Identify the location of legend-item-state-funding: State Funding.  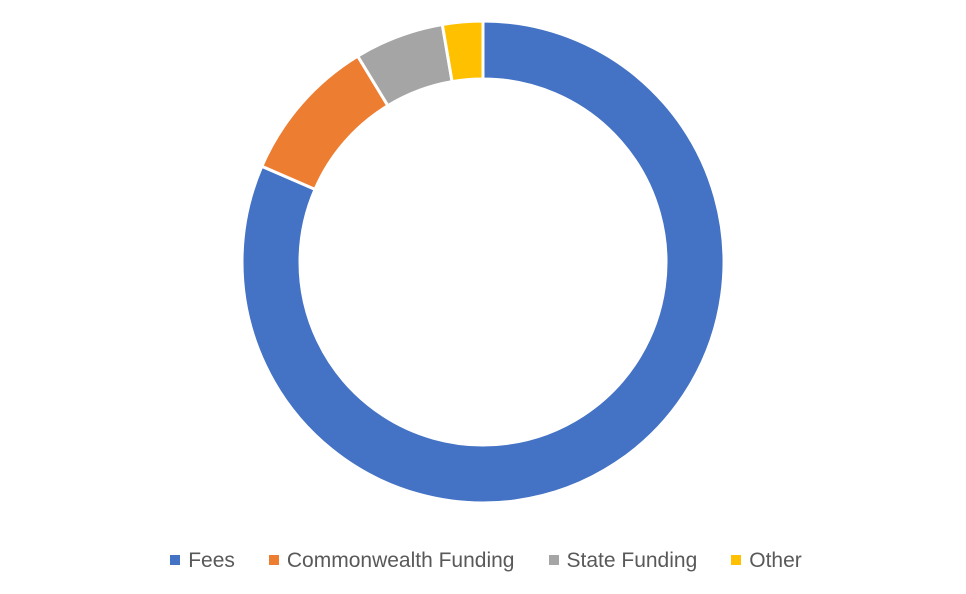
(623, 560).